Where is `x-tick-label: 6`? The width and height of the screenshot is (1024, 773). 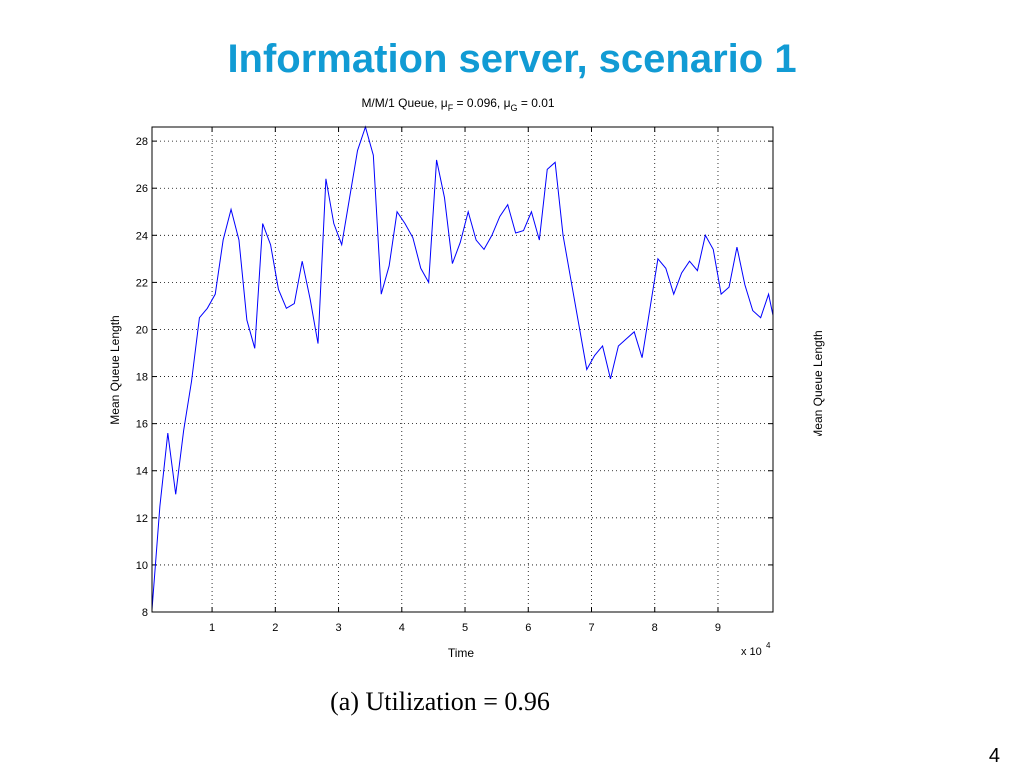 x-tick-label: 6 is located at coordinates (528, 628).